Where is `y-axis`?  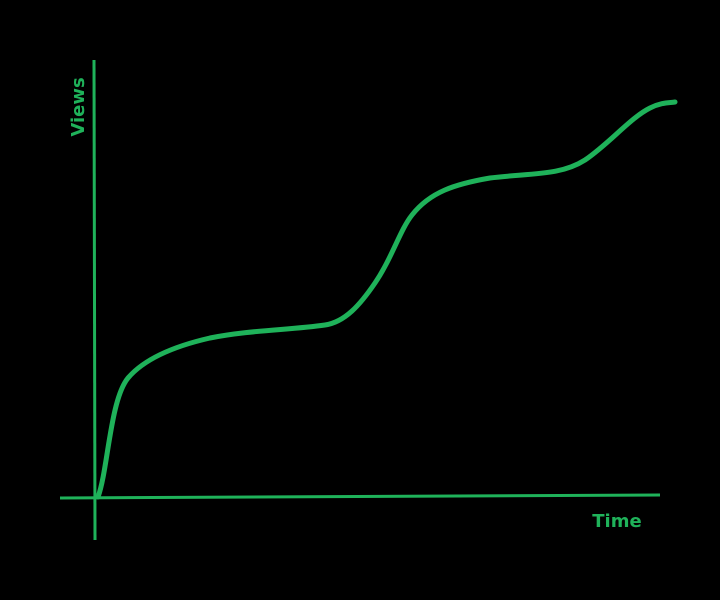 y-axis is located at coordinates (94, 300).